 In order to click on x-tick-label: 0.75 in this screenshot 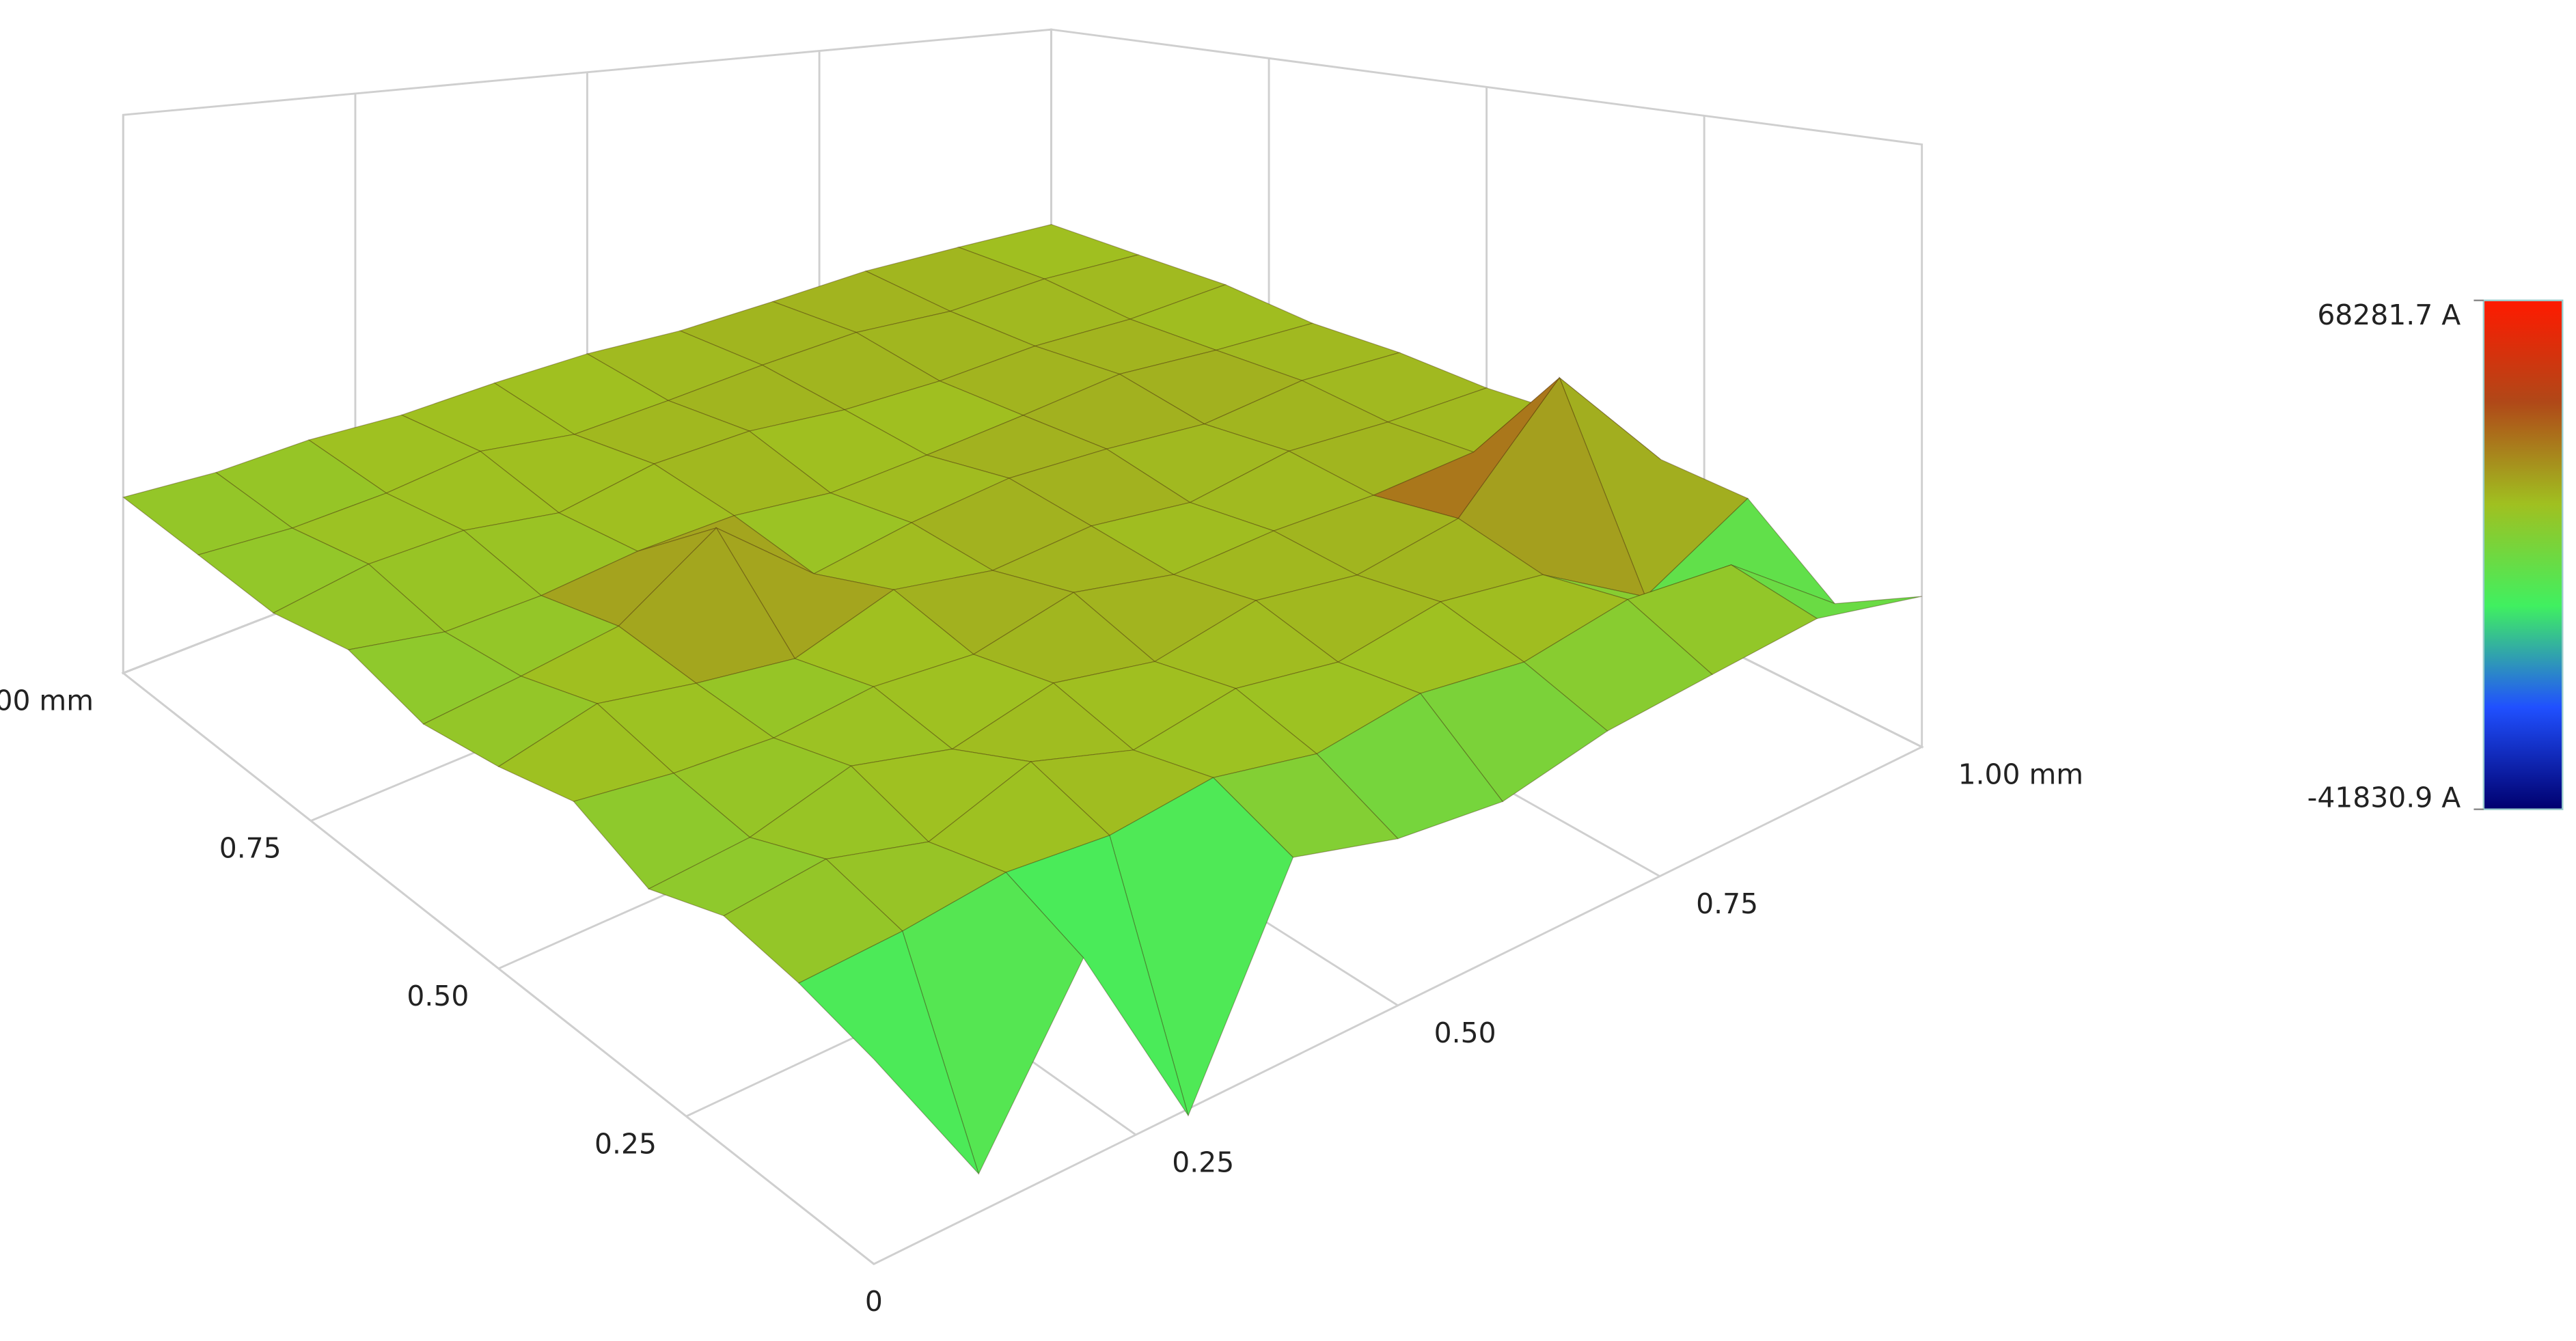, I will do `click(1727, 904)`.